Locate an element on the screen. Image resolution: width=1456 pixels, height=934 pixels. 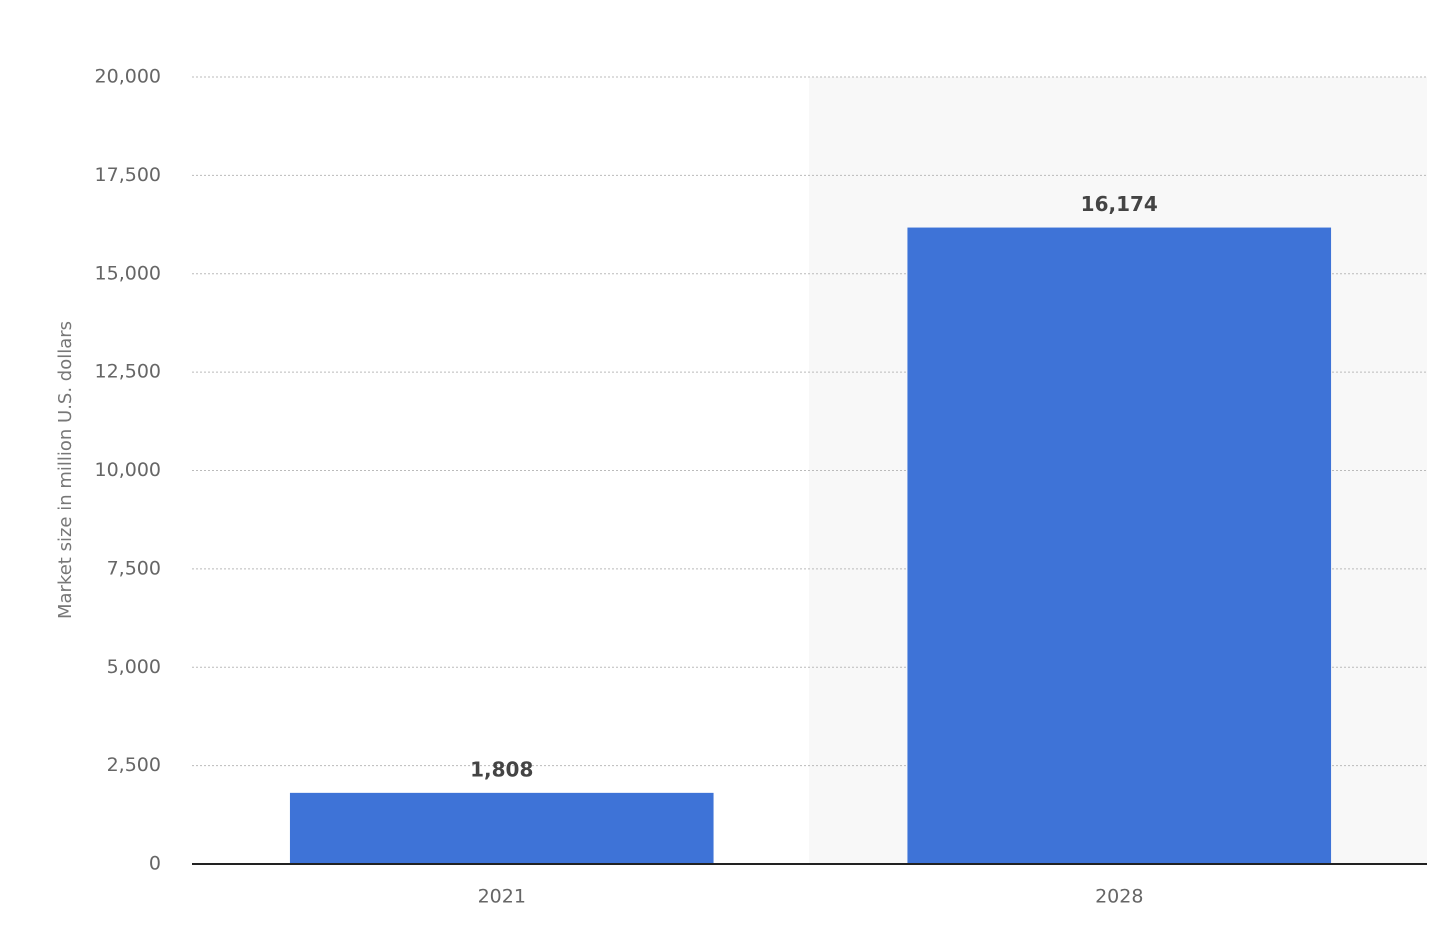
value-label: 16,174 is located at coordinates (1119, 204).